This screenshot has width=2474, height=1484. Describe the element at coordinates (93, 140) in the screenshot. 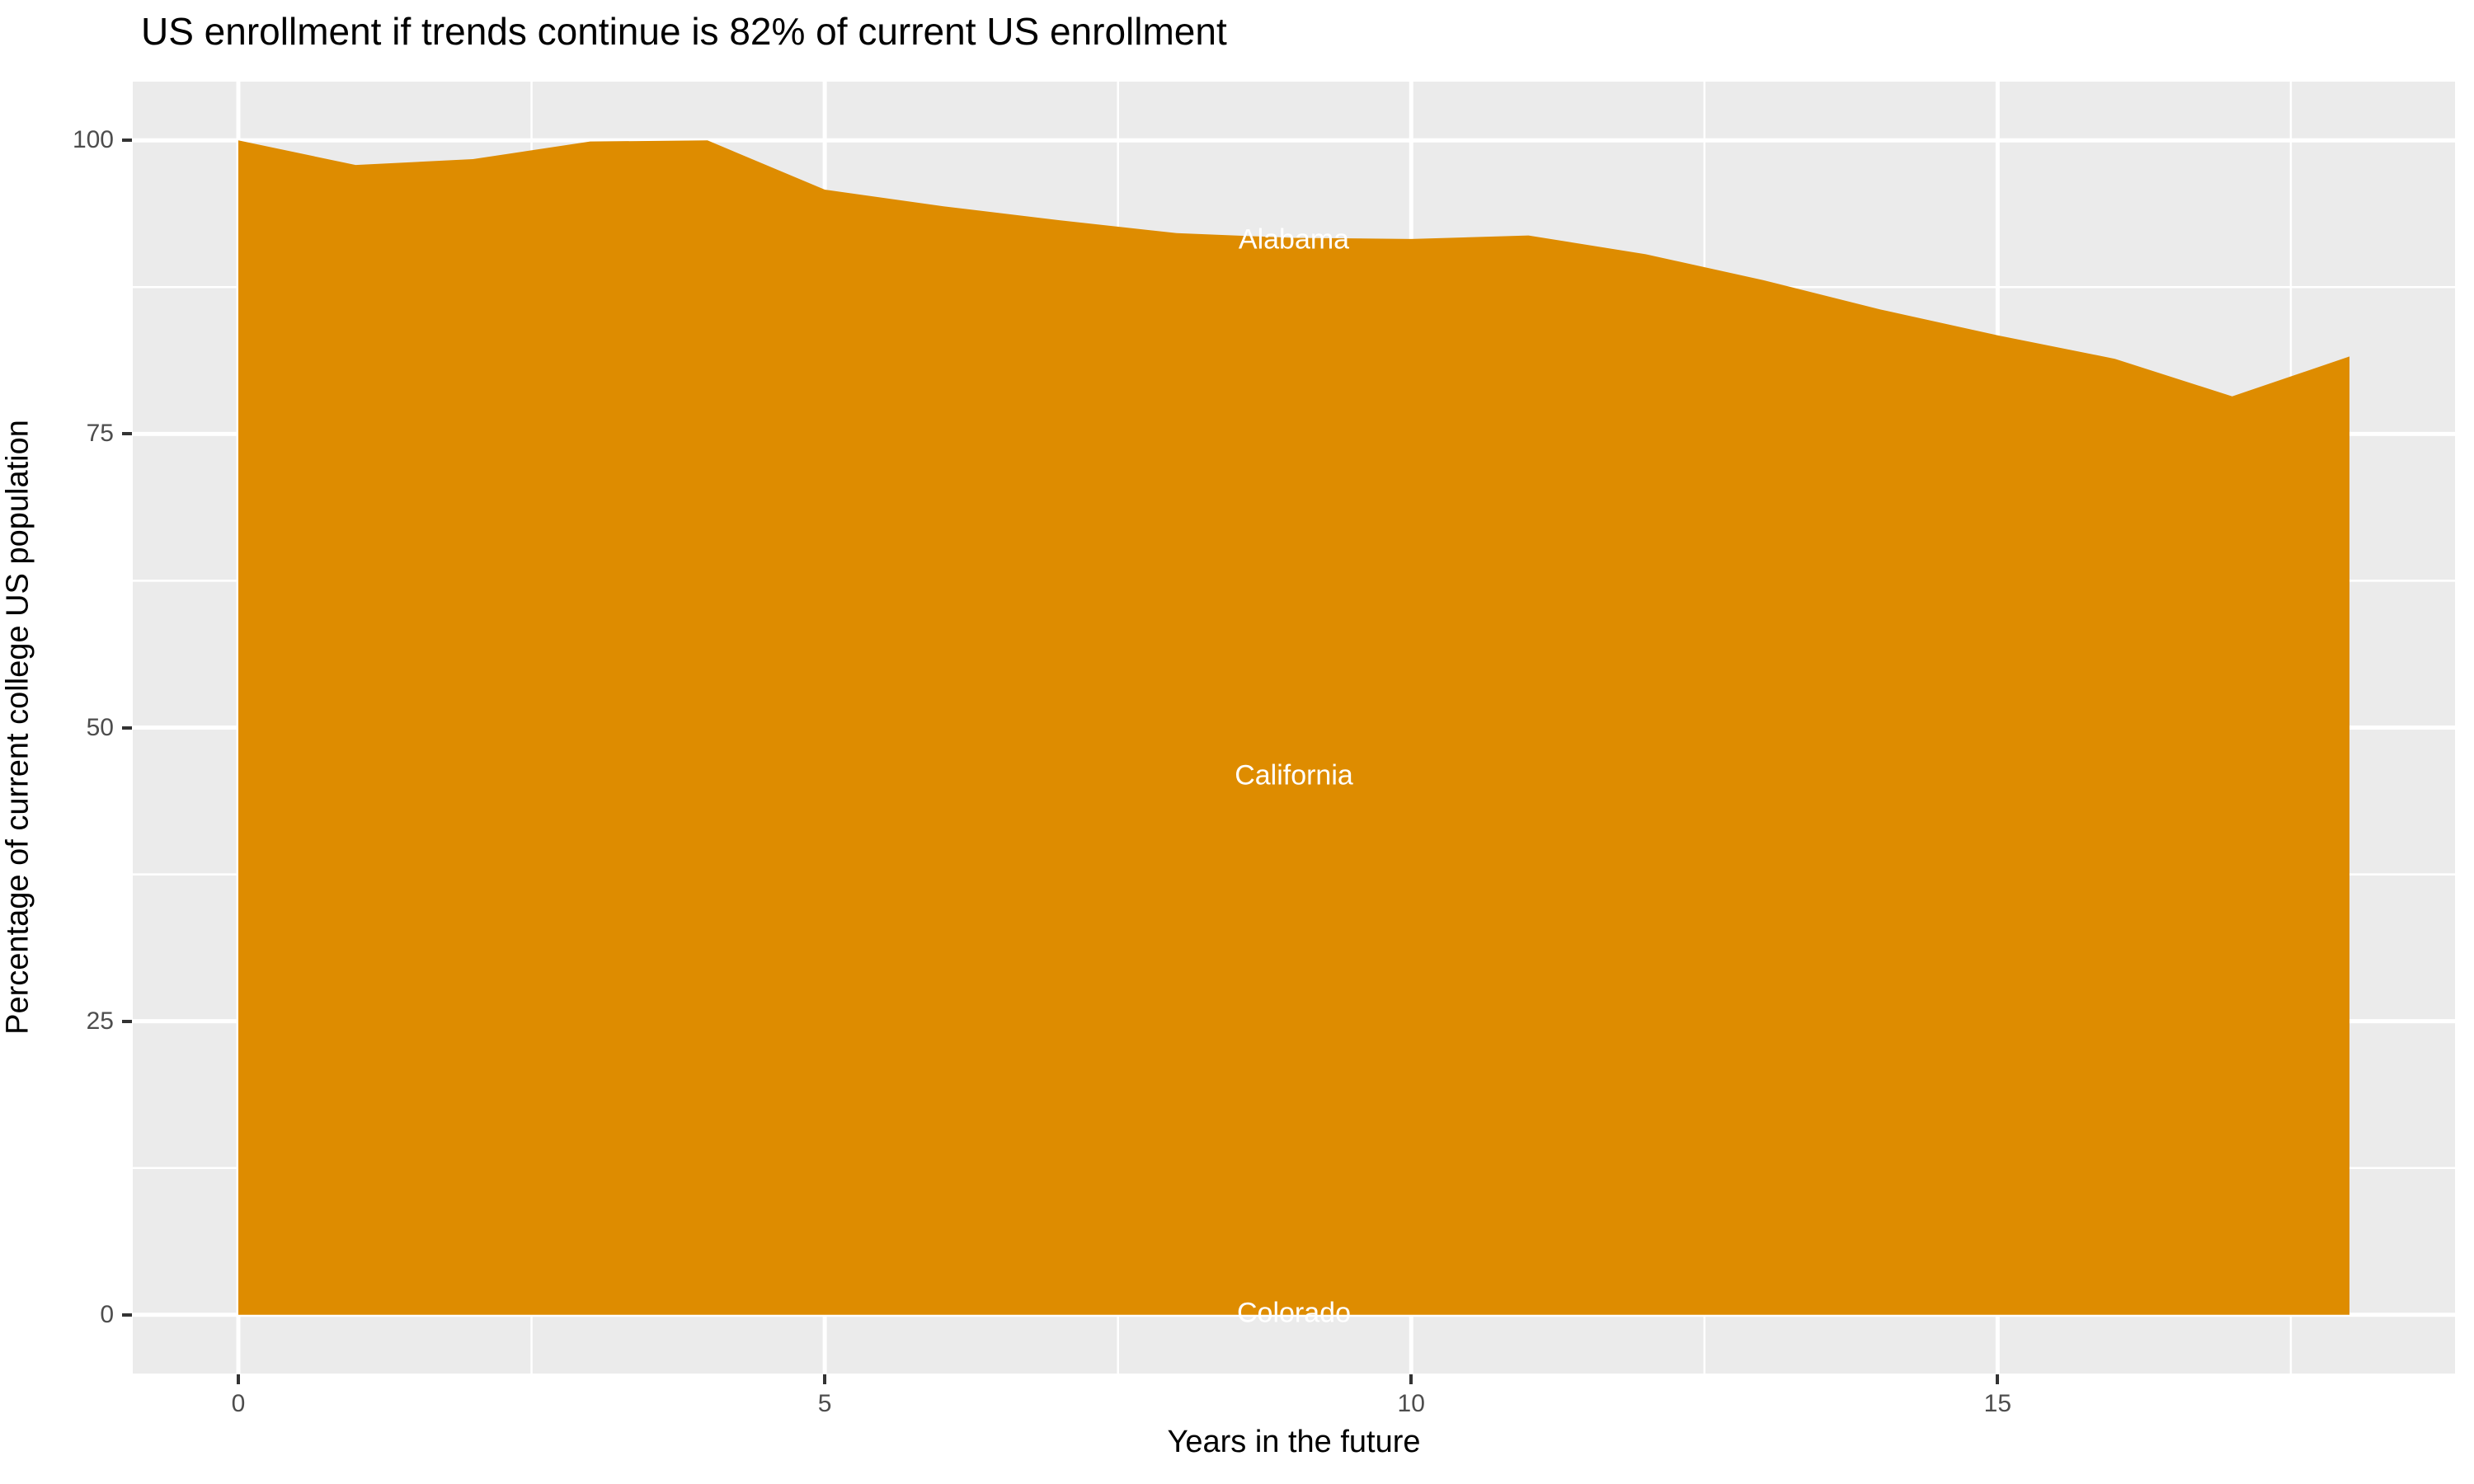

I see `y-tick-label: 100` at that location.